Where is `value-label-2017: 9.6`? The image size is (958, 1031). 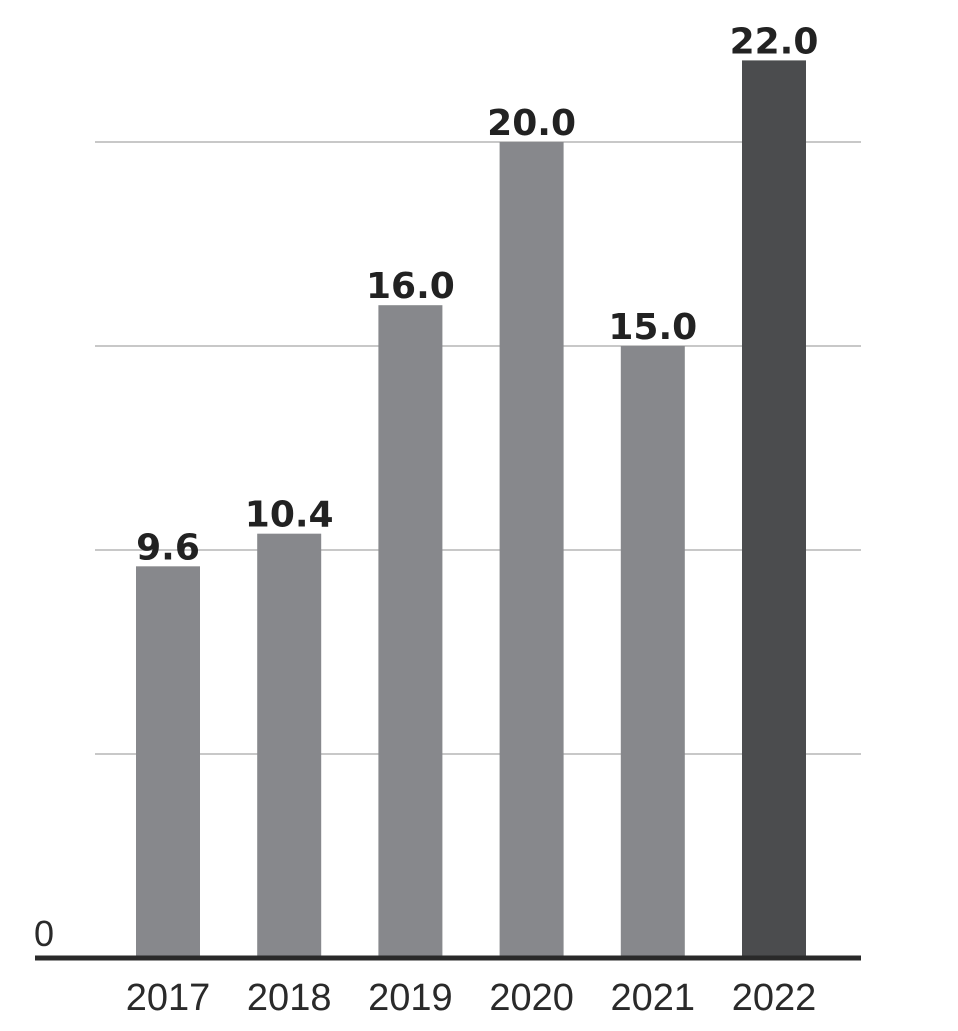 value-label-2017: 9.6 is located at coordinates (168, 547).